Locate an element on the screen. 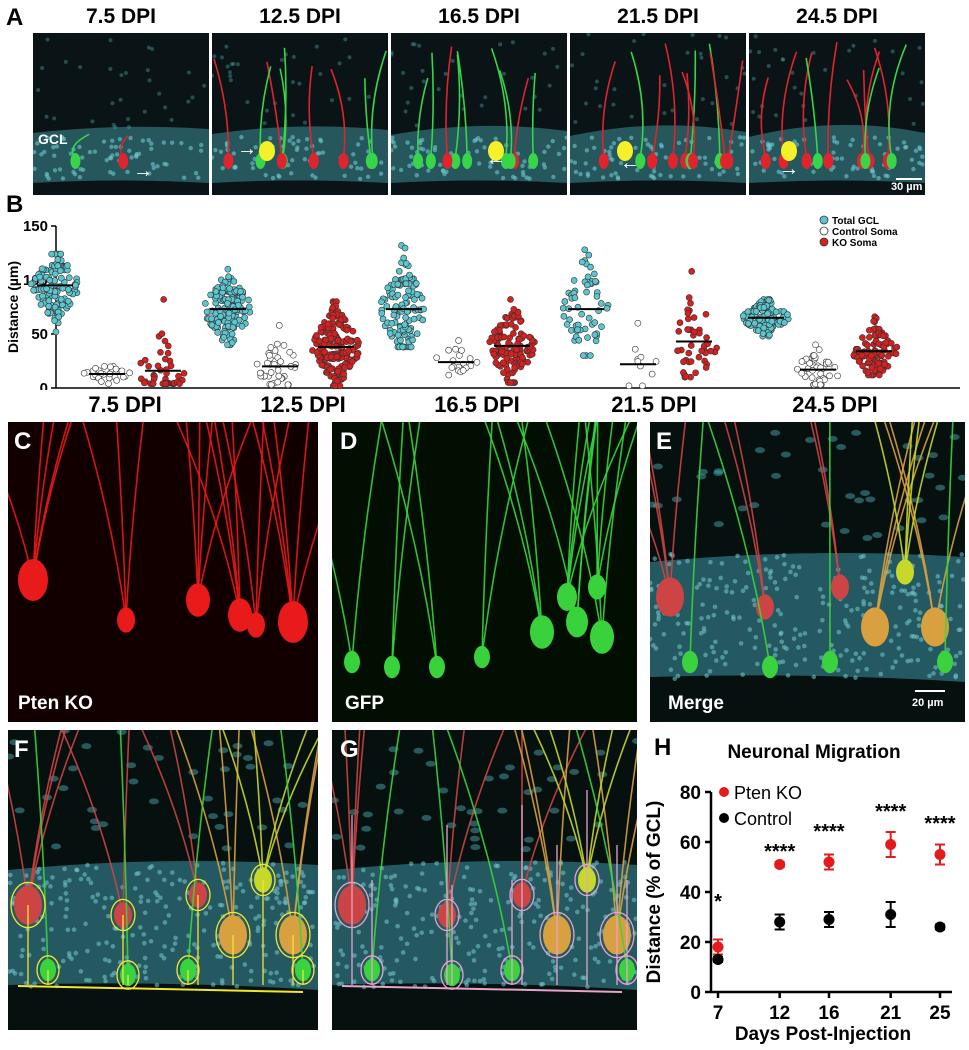 Image resolution: width=969 pixels, height=1050 pixels. panel-e-micrograph is located at coordinates (807, 572).